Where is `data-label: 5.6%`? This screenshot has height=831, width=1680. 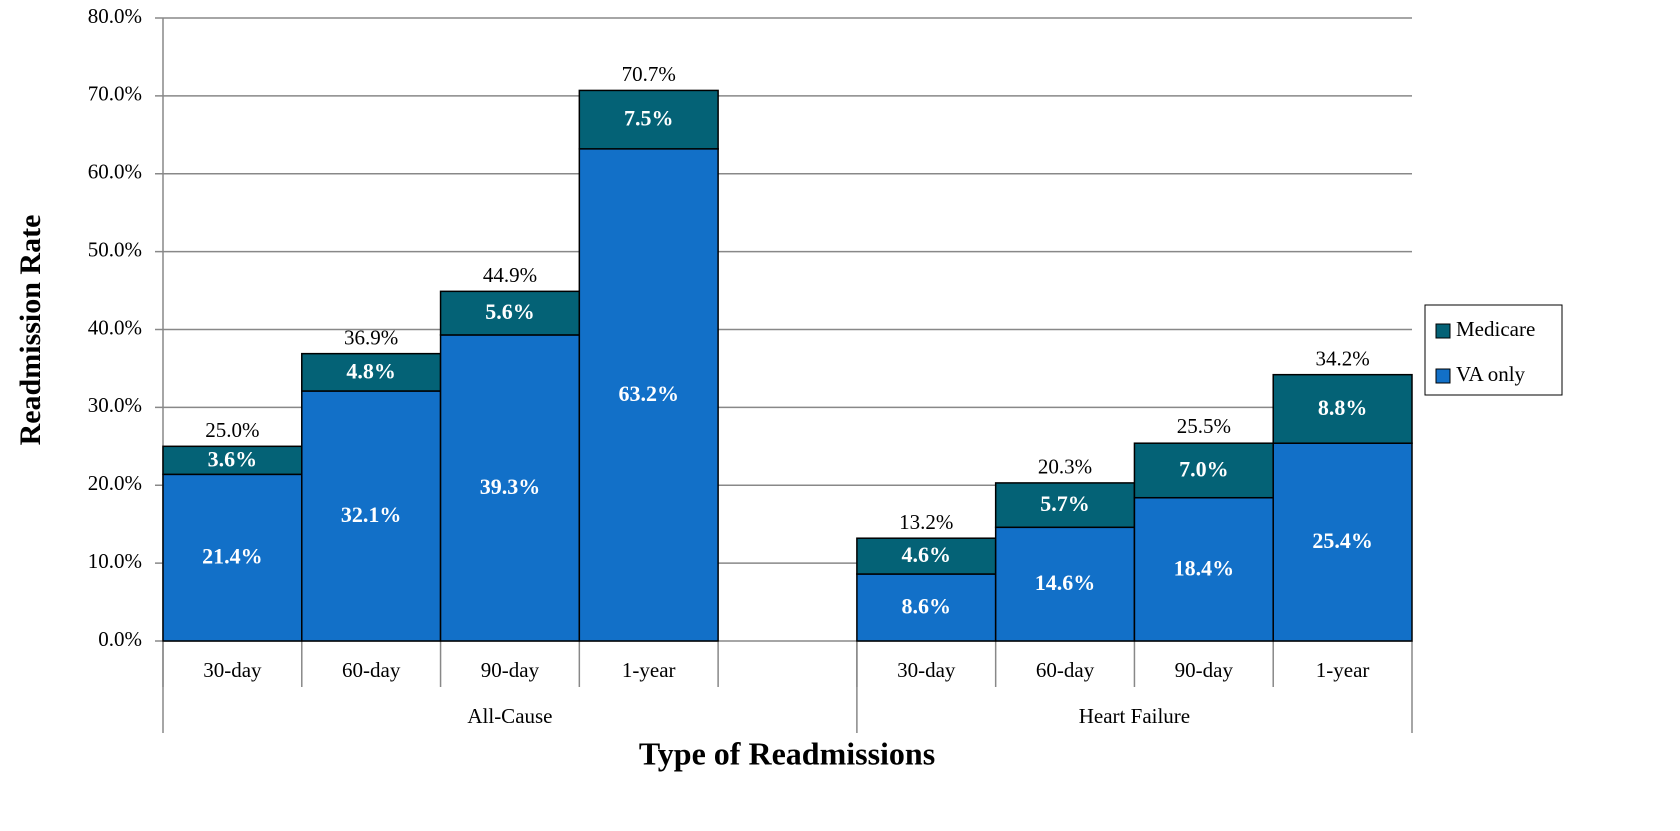 data-label: 5.6% is located at coordinates (510, 311).